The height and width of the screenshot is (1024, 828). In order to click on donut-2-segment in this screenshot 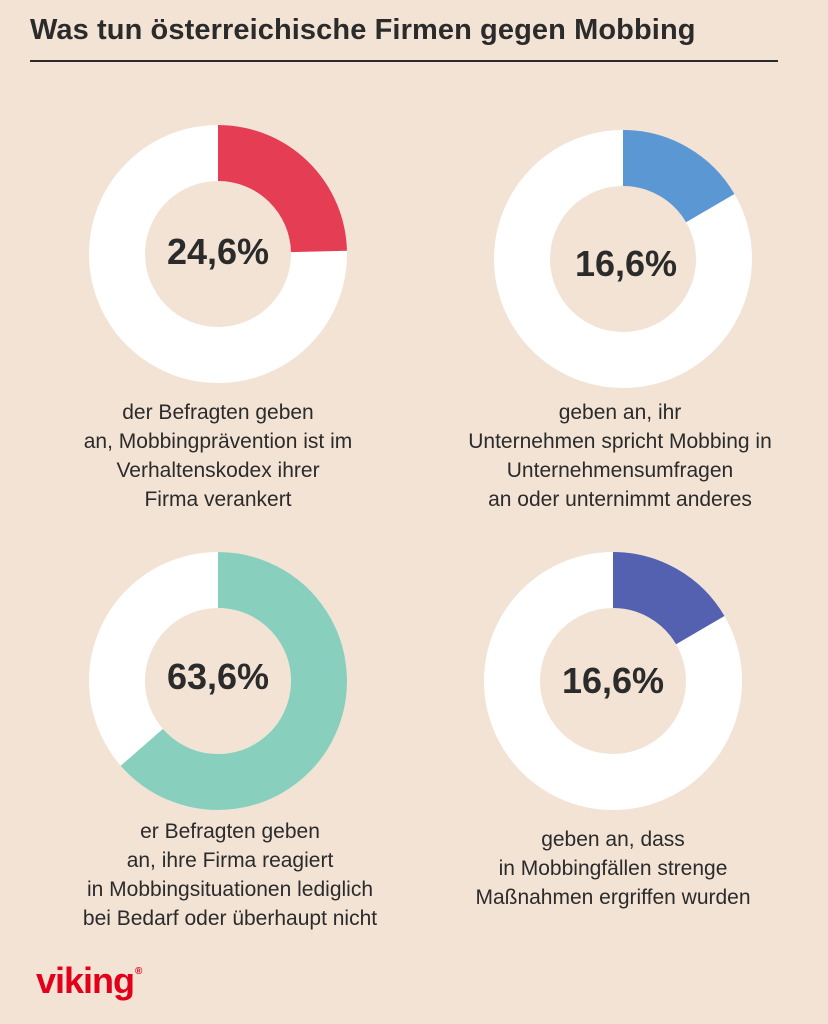, I will do `click(678, 177)`.